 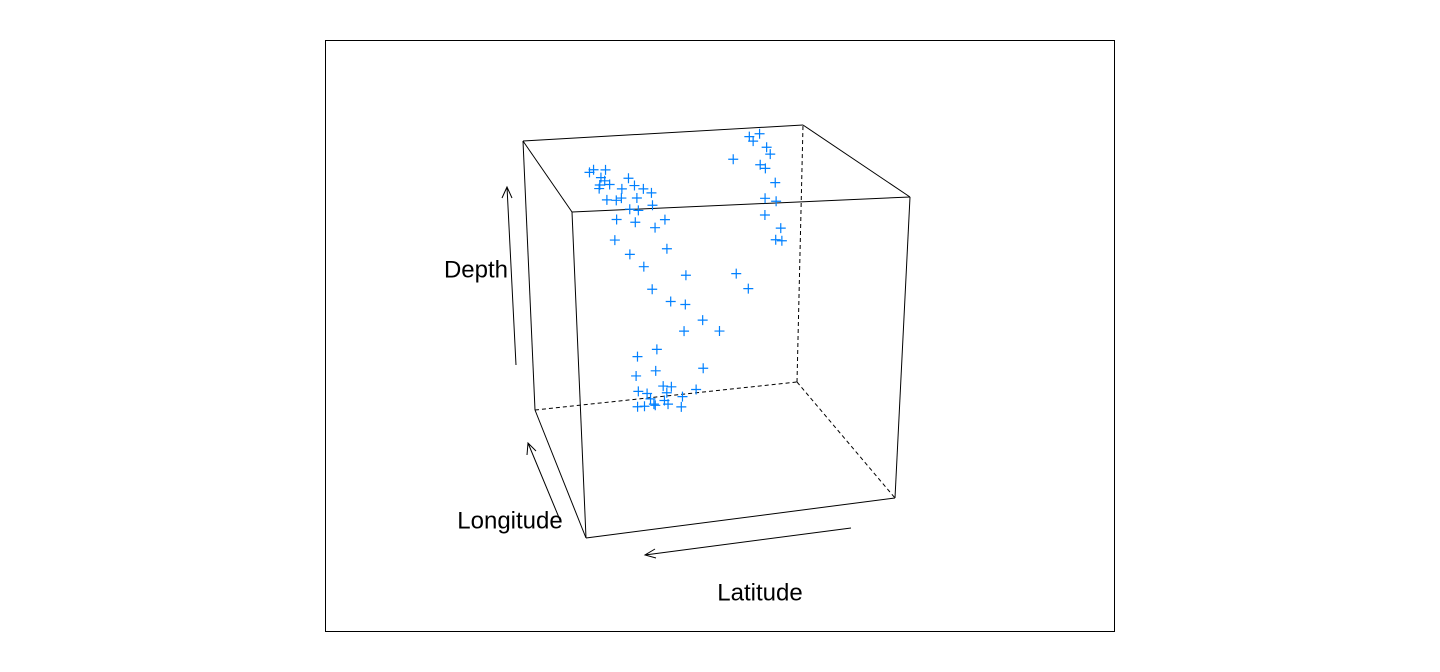 I want to click on axis-arrows, so click(x=676, y=372).